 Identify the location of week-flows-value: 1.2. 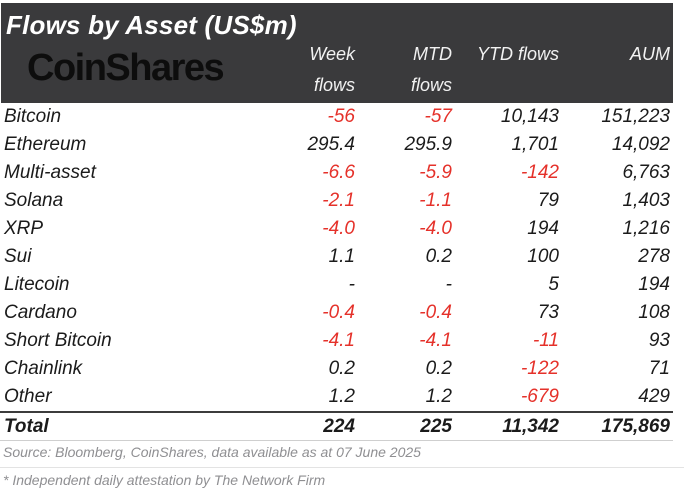
(341, 396).